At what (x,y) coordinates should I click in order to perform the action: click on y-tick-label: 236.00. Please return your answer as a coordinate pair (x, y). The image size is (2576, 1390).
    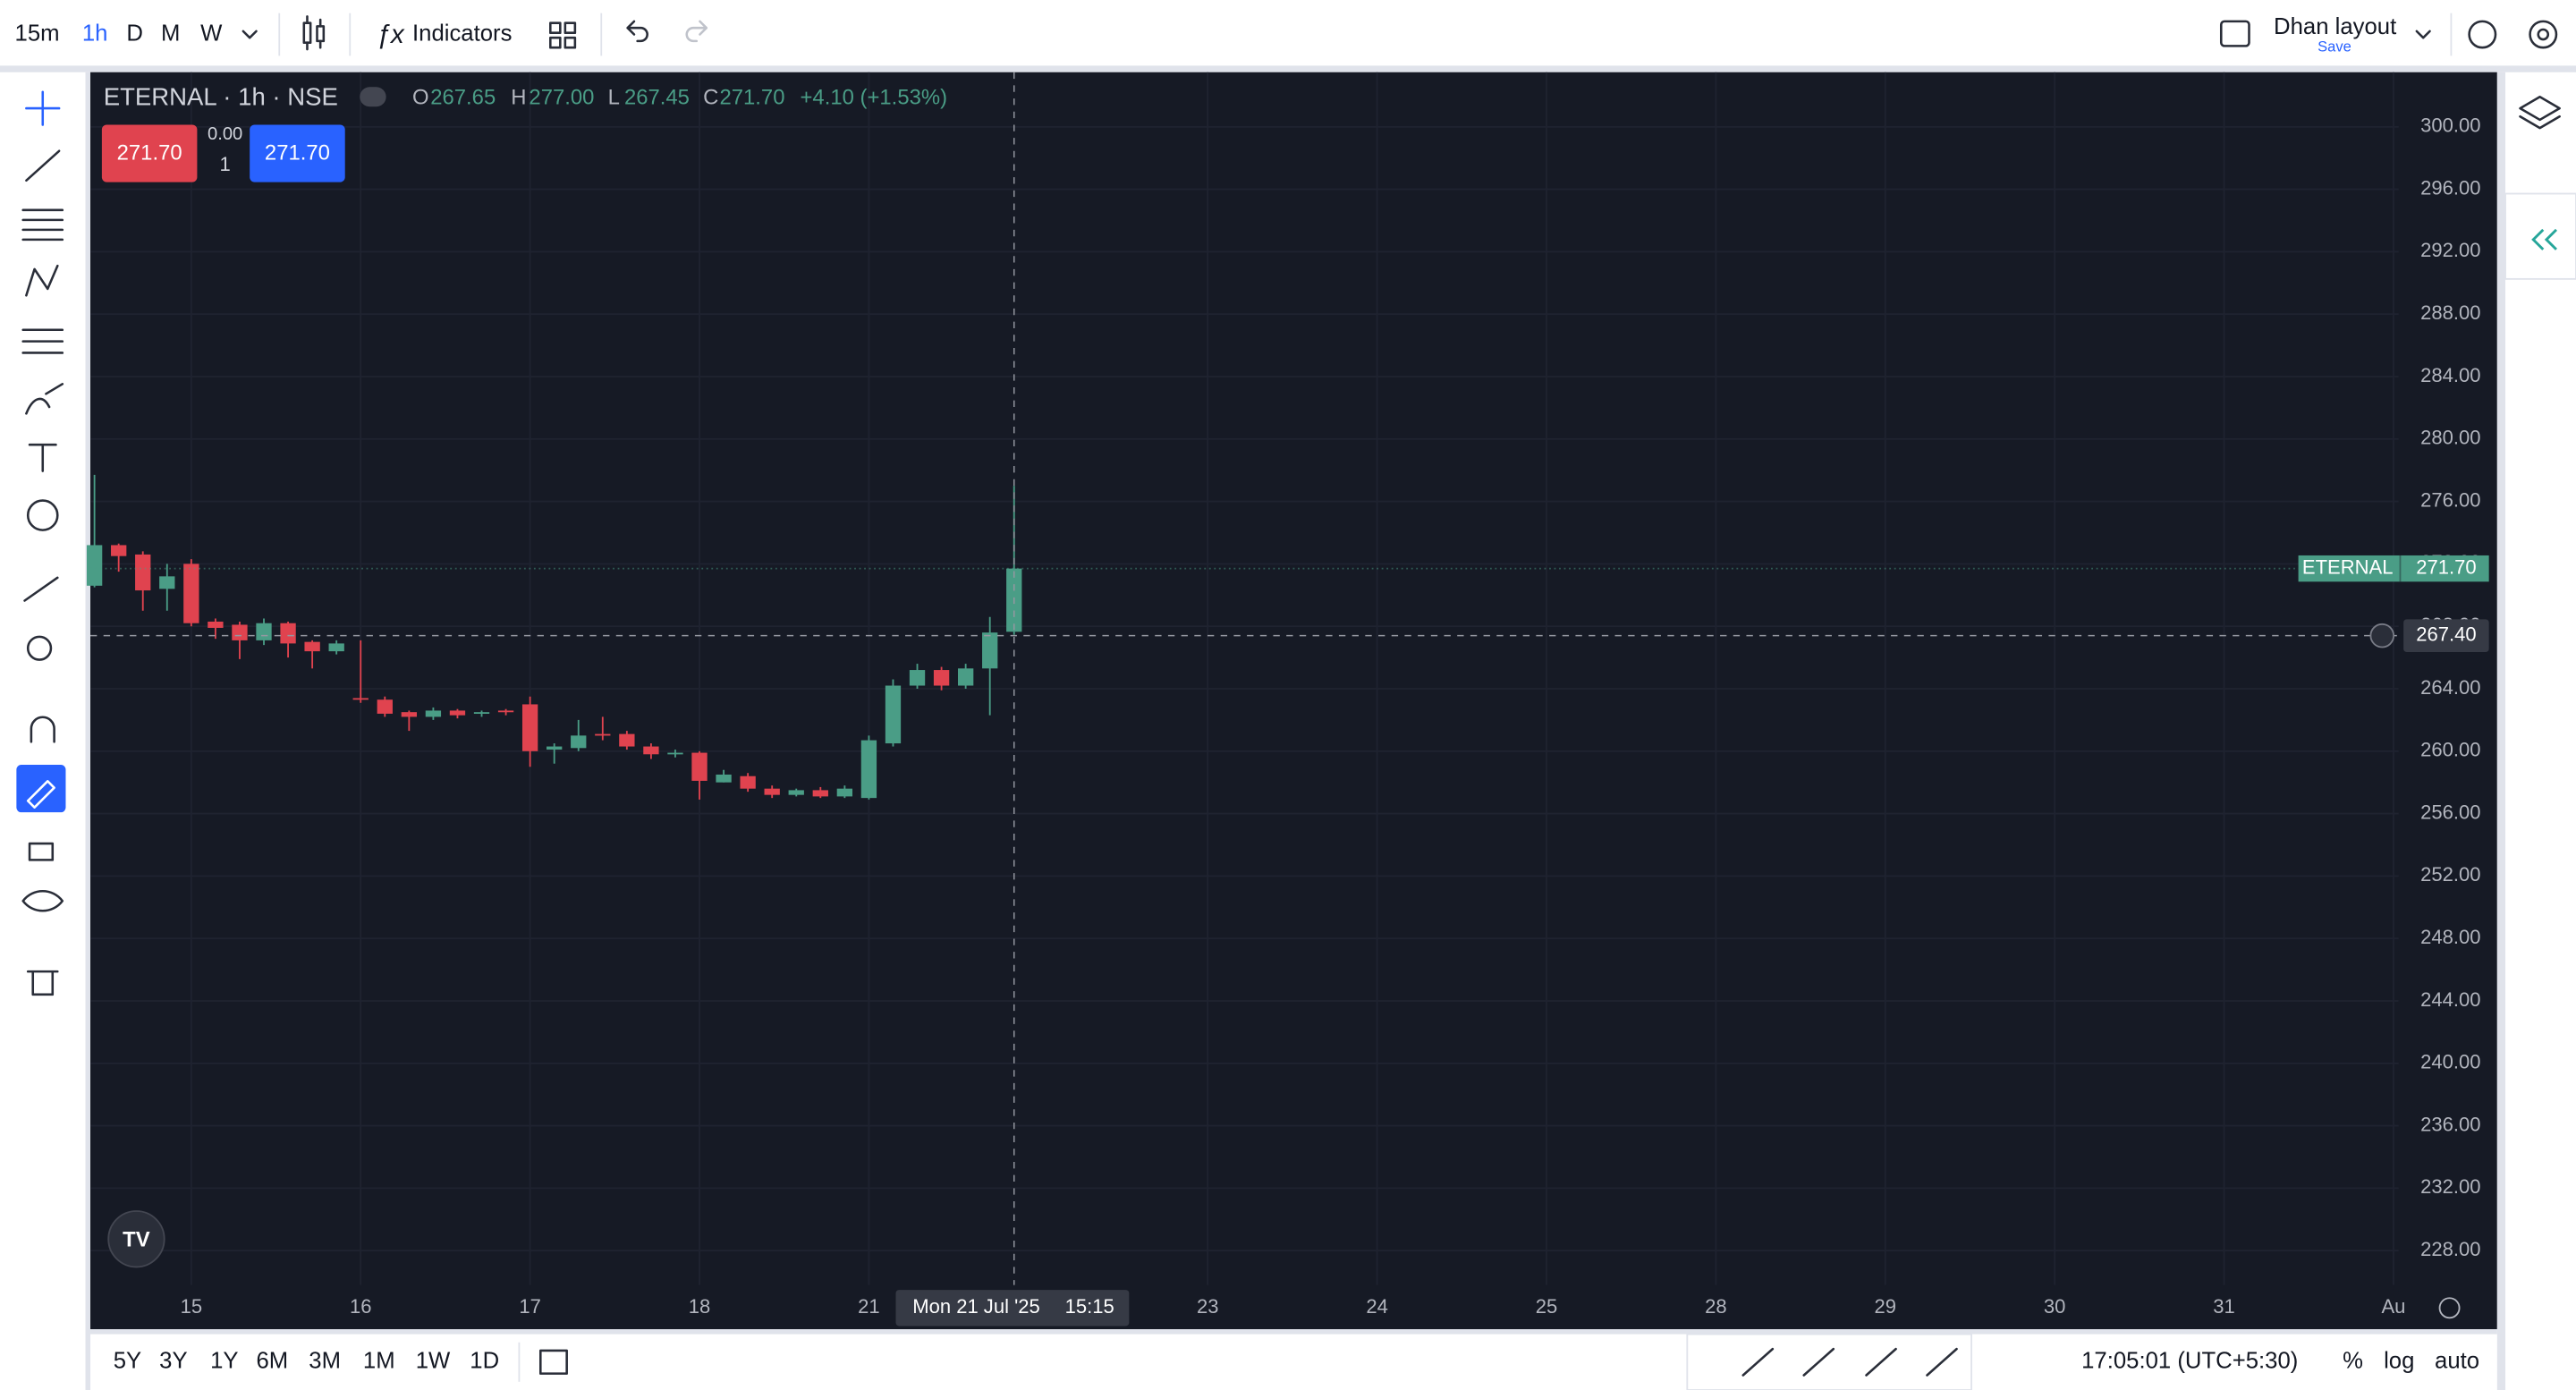
    Looking at the image, I should click on (2450, 1124).